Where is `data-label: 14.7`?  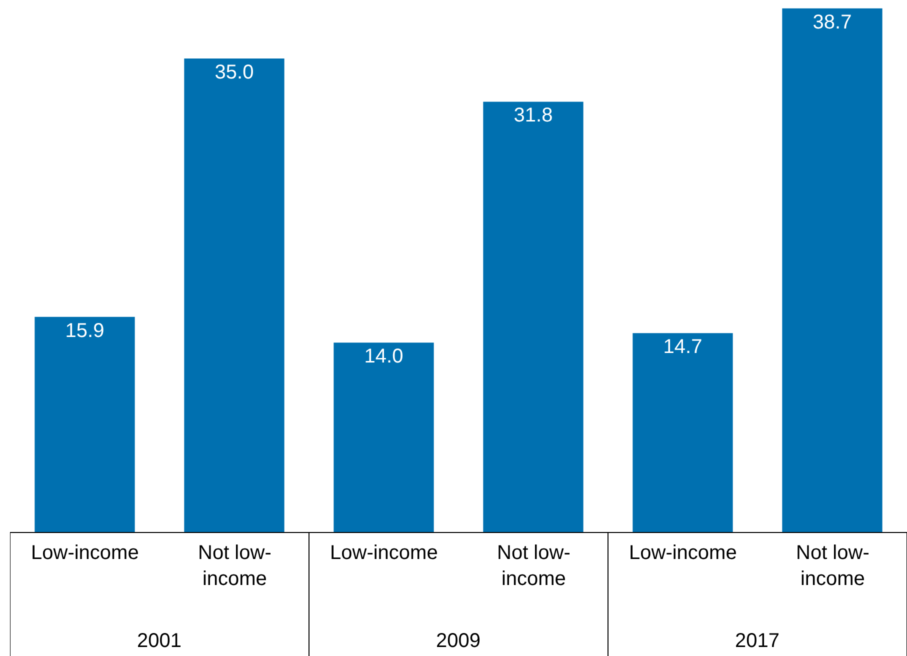 data-label: 14.7 is located at coordinates (682, 347).